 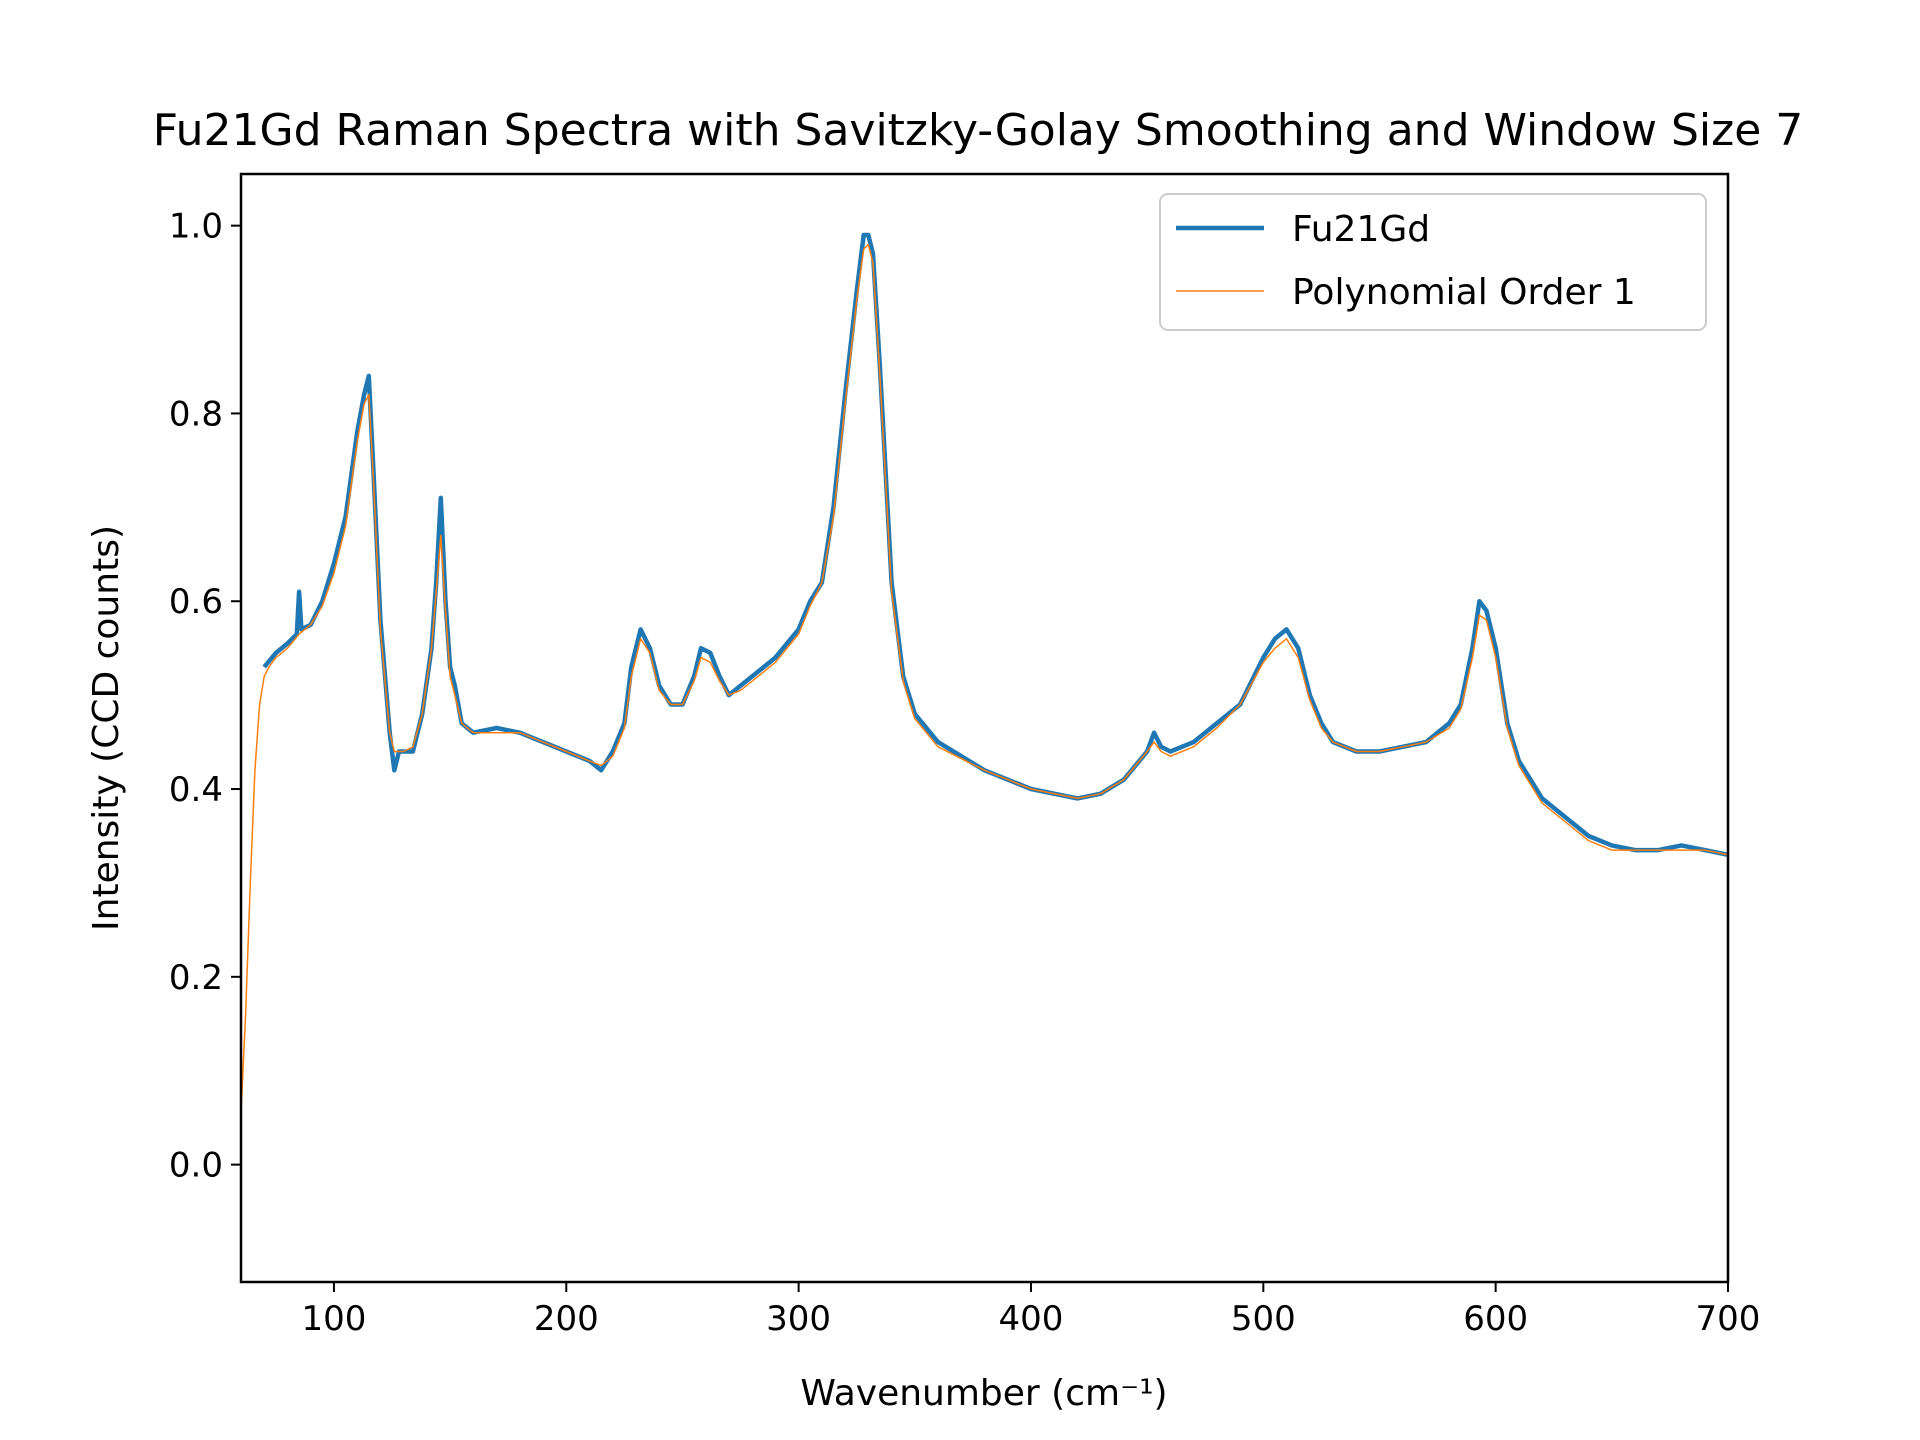 I want to click on y-tick-label: 0.6, so click(x=196, y=602).